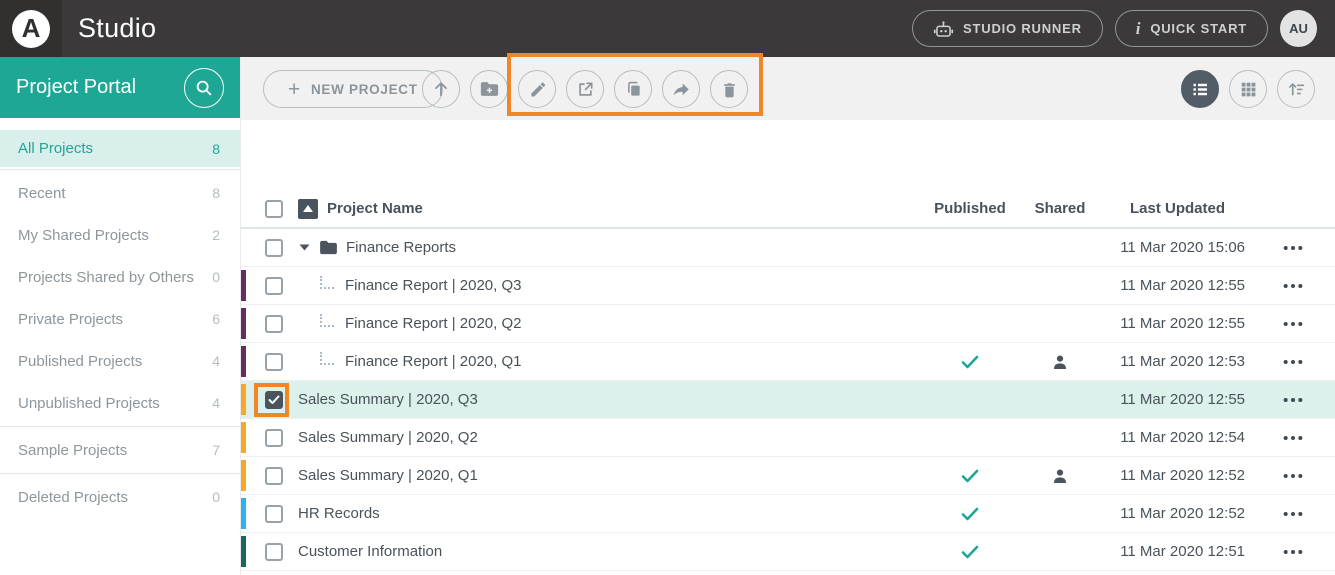 This screenshot has height=575, width=1335. Describe the element at coordinates (1296, 89) in the screenshot. I see `sort-button` at that location.